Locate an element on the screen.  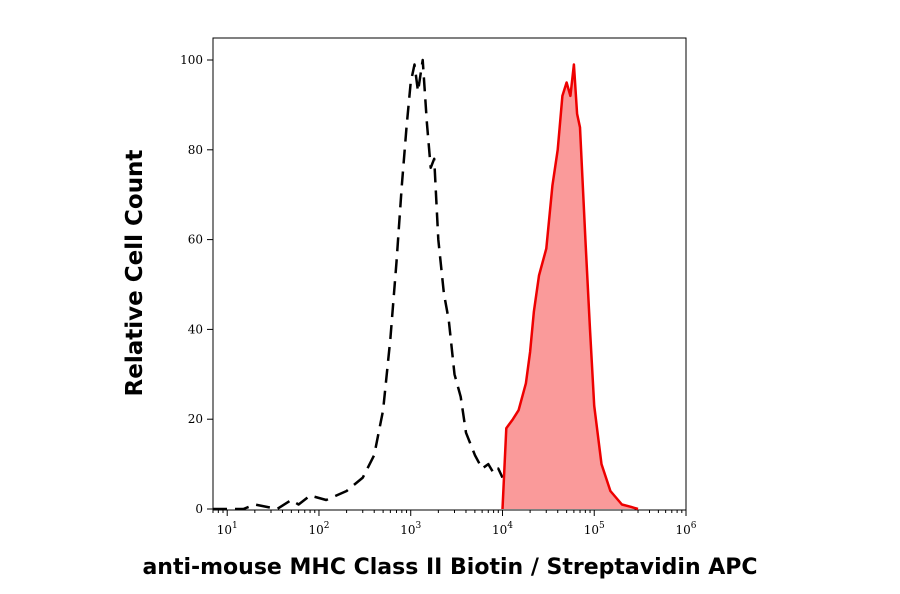
y-tick-label-60: 60 is located at coordinates (195, 240).